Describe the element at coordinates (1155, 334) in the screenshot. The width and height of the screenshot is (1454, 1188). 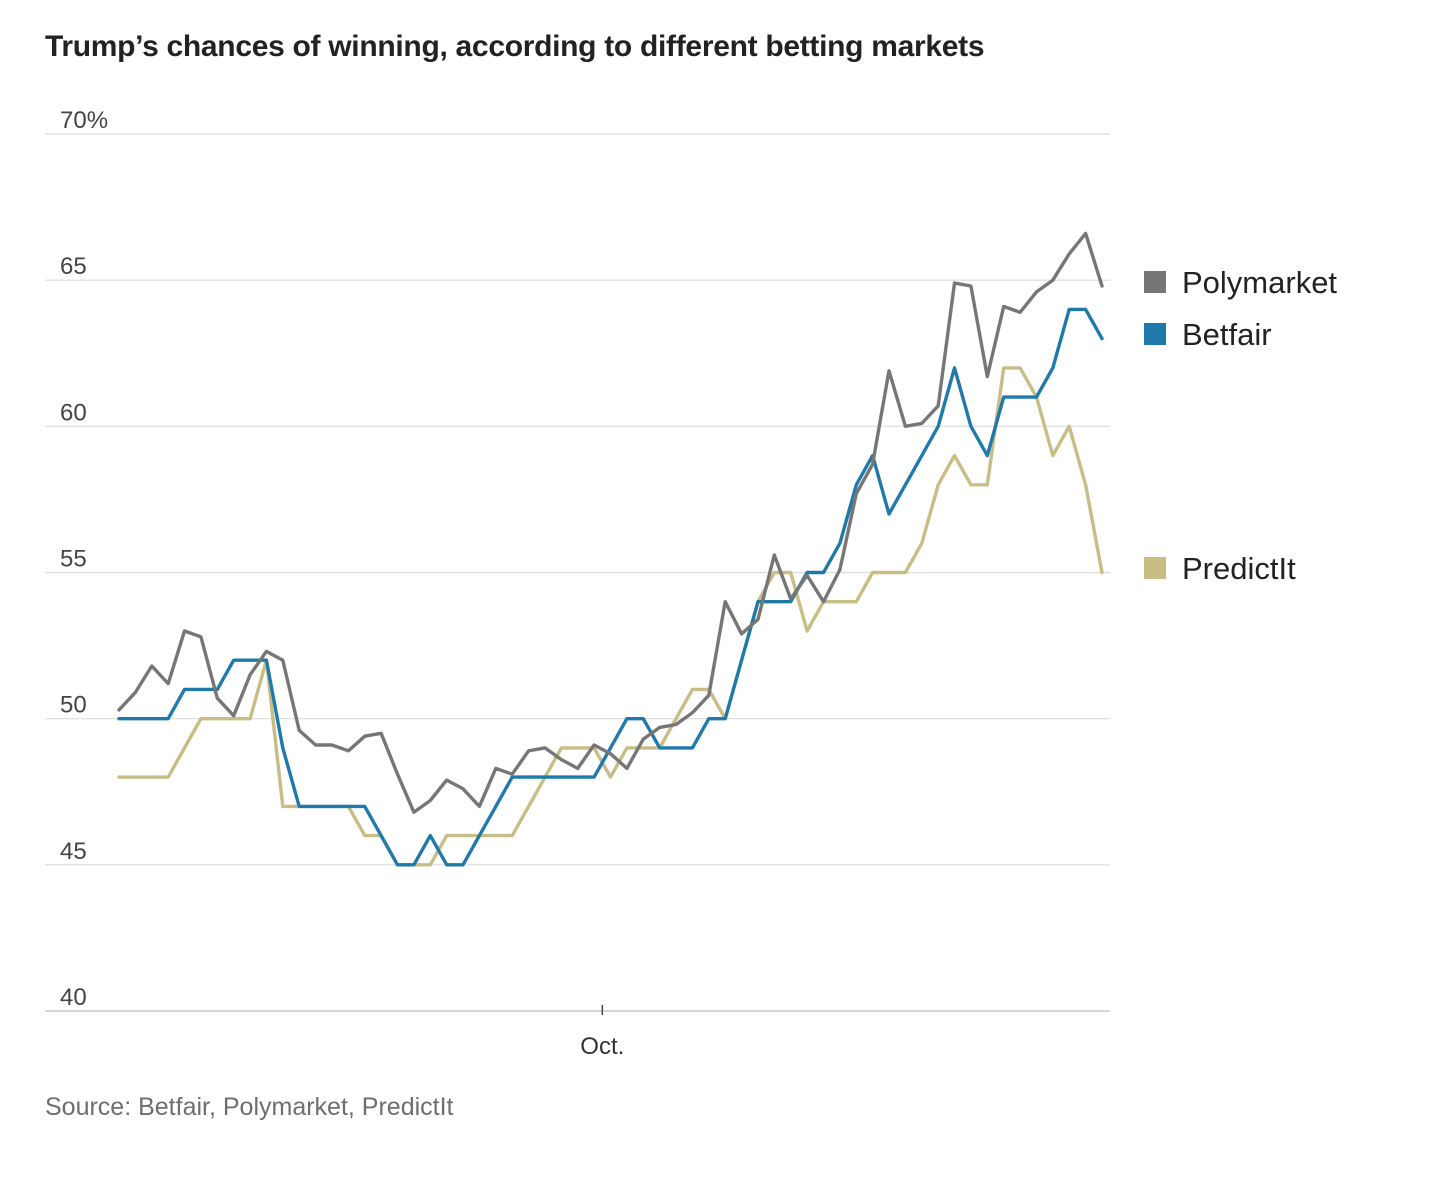
I see `legend-swatch-betfair` at that location.